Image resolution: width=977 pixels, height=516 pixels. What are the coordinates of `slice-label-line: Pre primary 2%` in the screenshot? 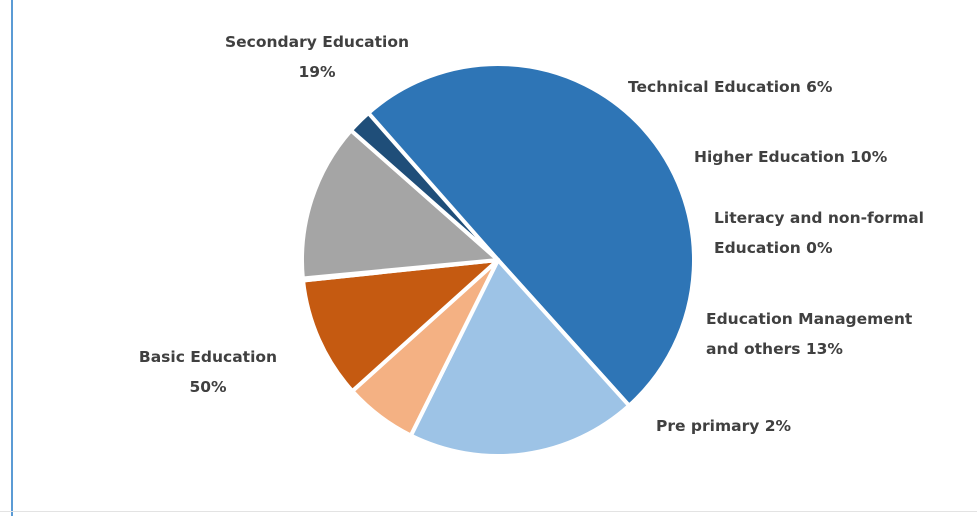 It's located at (724, 426).